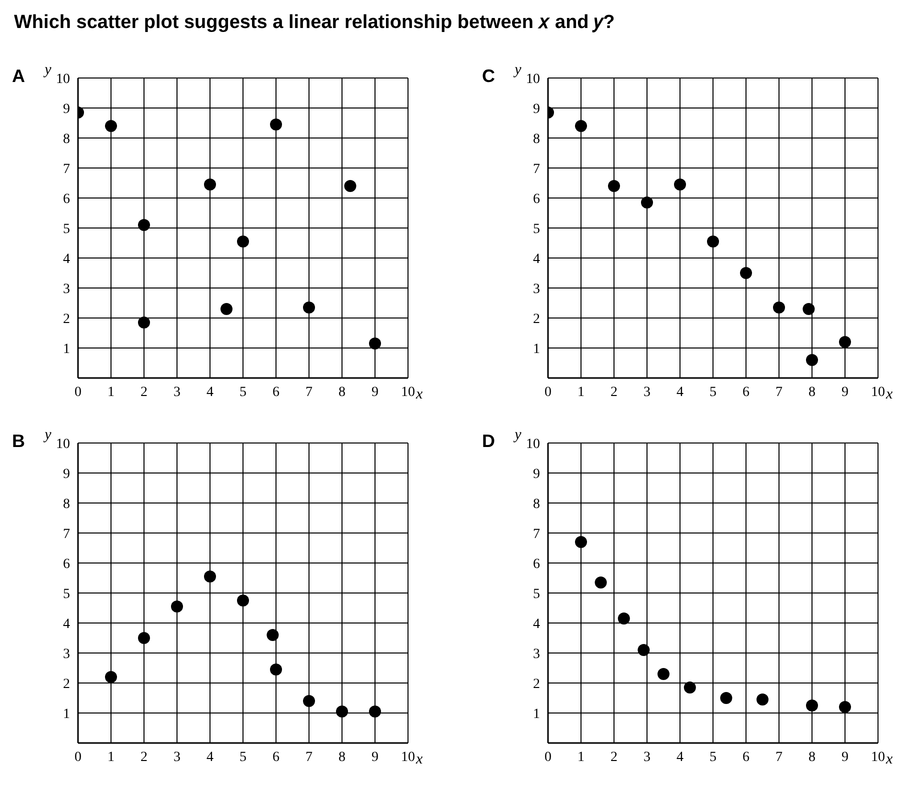 This screenshot has height=806, width=913. I want to click on chart-title: C, so click(488, 76).